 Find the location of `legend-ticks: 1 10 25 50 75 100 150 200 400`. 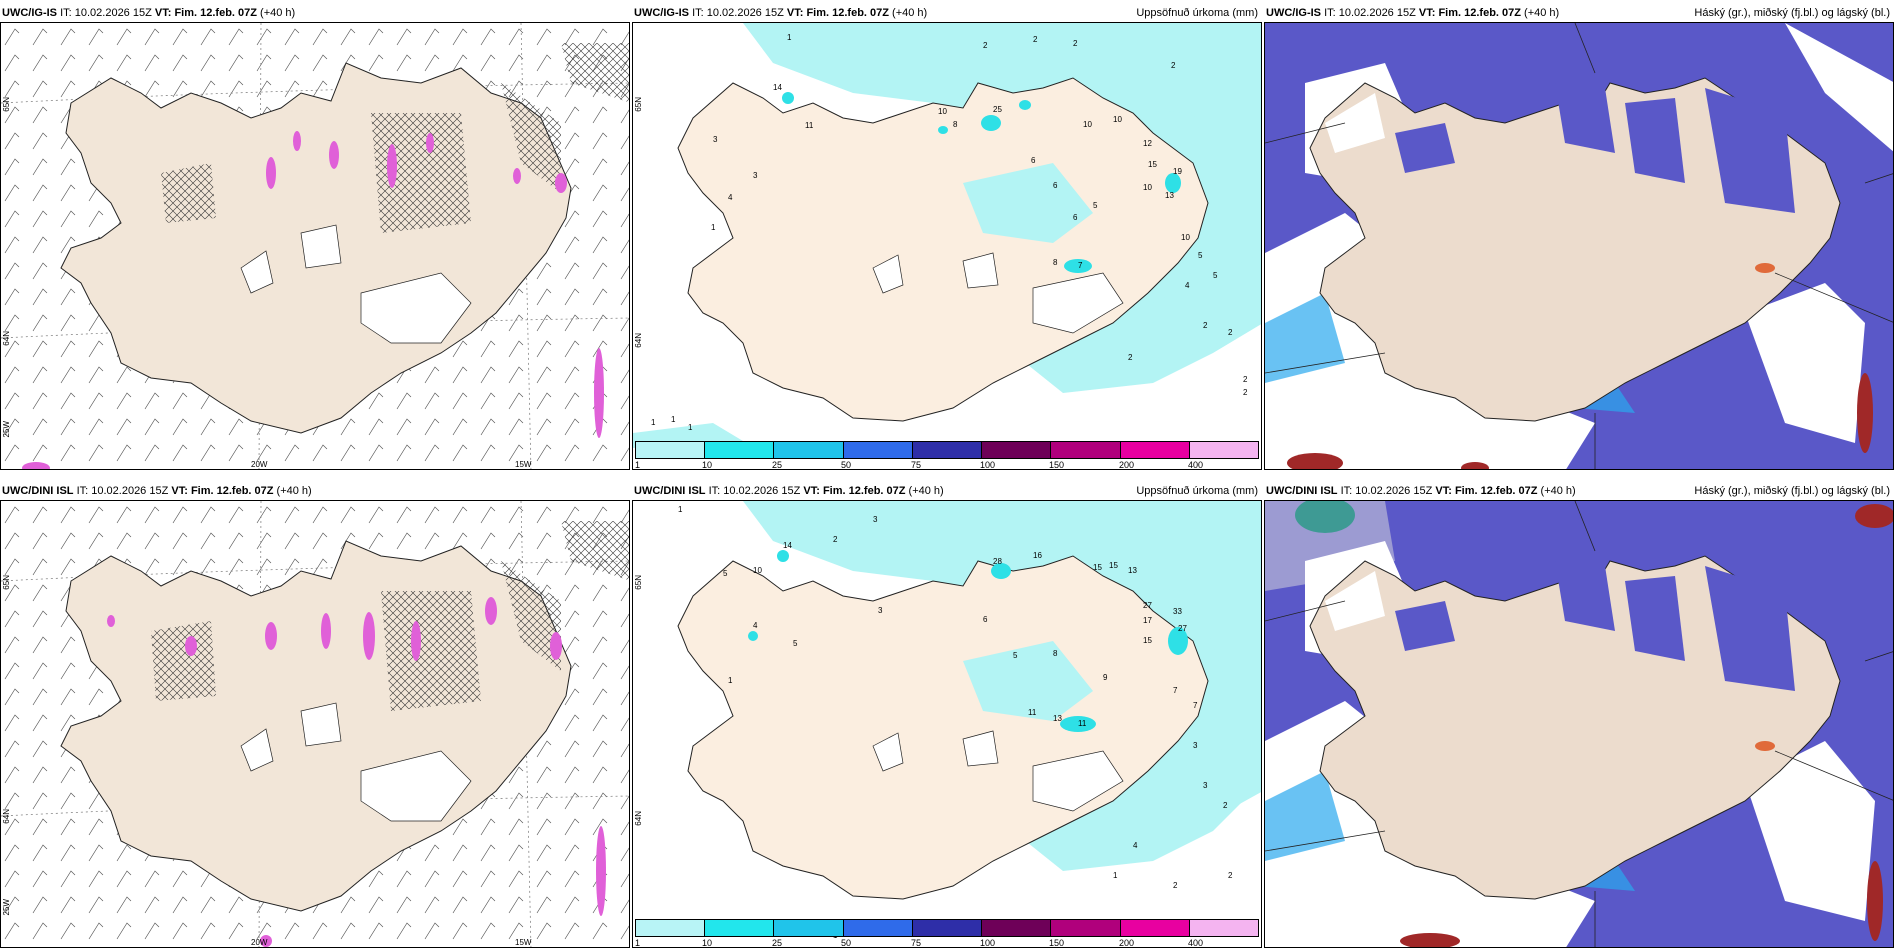

legend-ticks: 1 10 25 50 75 100 150 200 400 is located at coordinates (947, 943).